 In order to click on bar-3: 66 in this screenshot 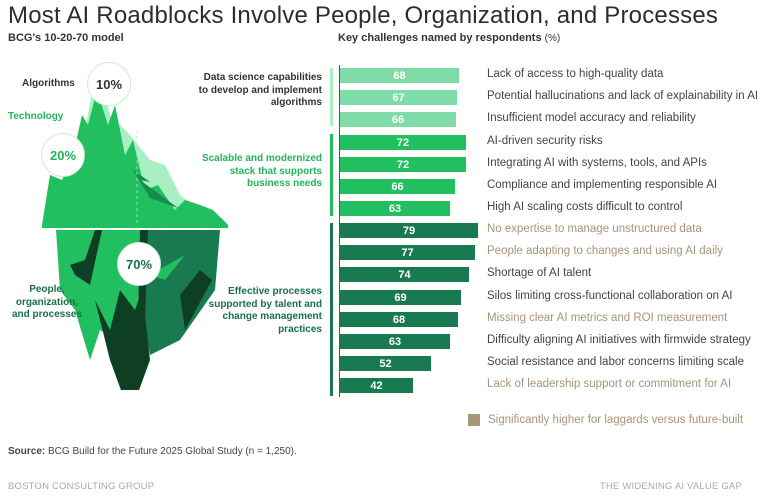, I will do `click(398, 119)`.